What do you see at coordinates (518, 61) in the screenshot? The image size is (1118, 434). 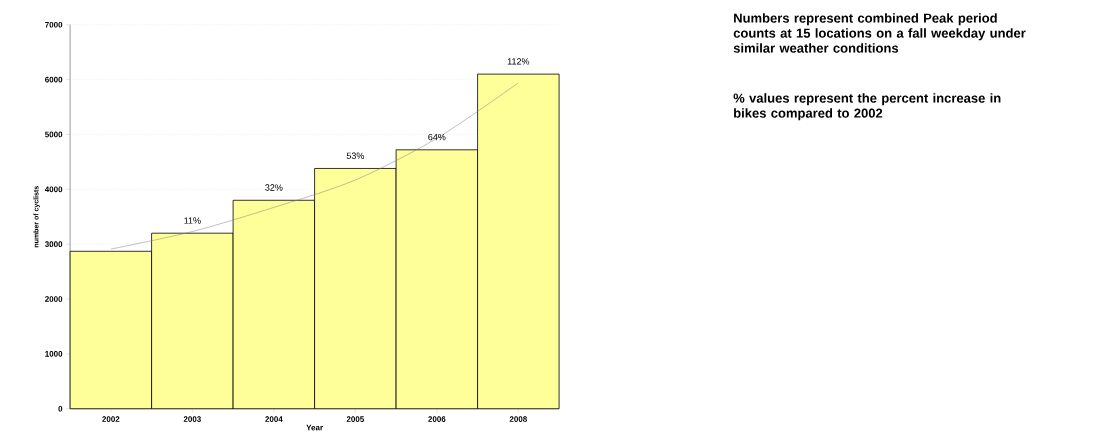 I see `annotation: 112%` at bounding box center [518, 61].